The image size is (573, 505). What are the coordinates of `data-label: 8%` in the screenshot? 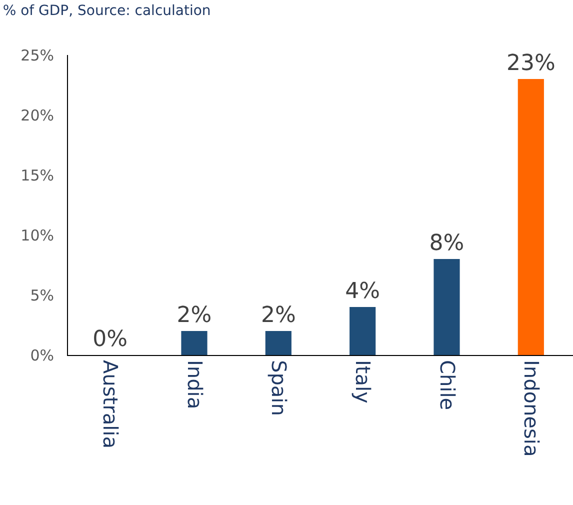 It's located at (446, 243).